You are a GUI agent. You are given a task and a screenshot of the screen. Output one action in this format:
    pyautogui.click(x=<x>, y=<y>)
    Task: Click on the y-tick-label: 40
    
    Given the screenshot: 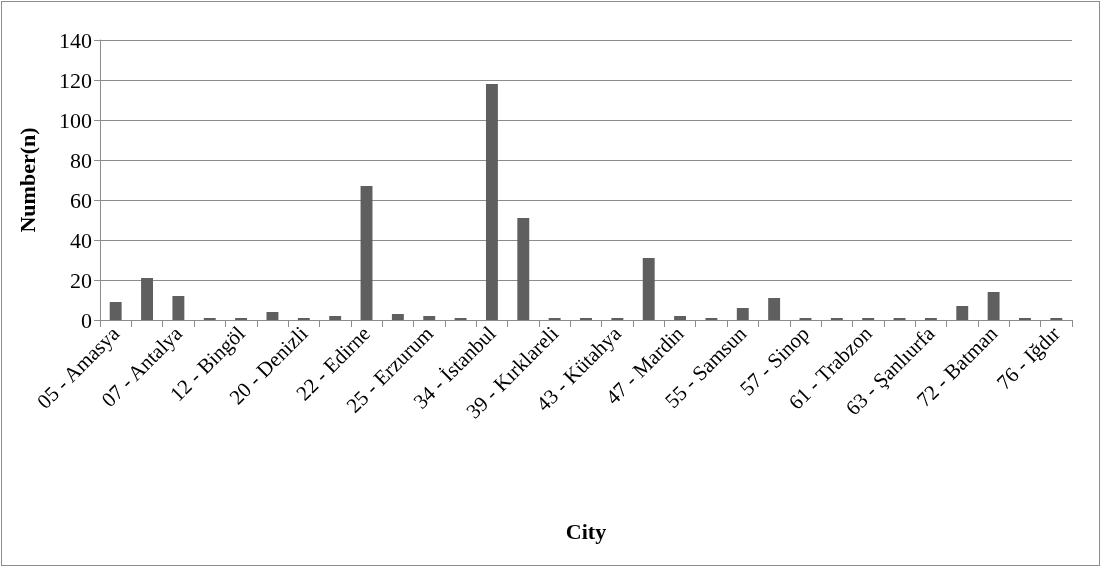 What is the action you would take?
    pyautogui.click(x=81, y=240)
    